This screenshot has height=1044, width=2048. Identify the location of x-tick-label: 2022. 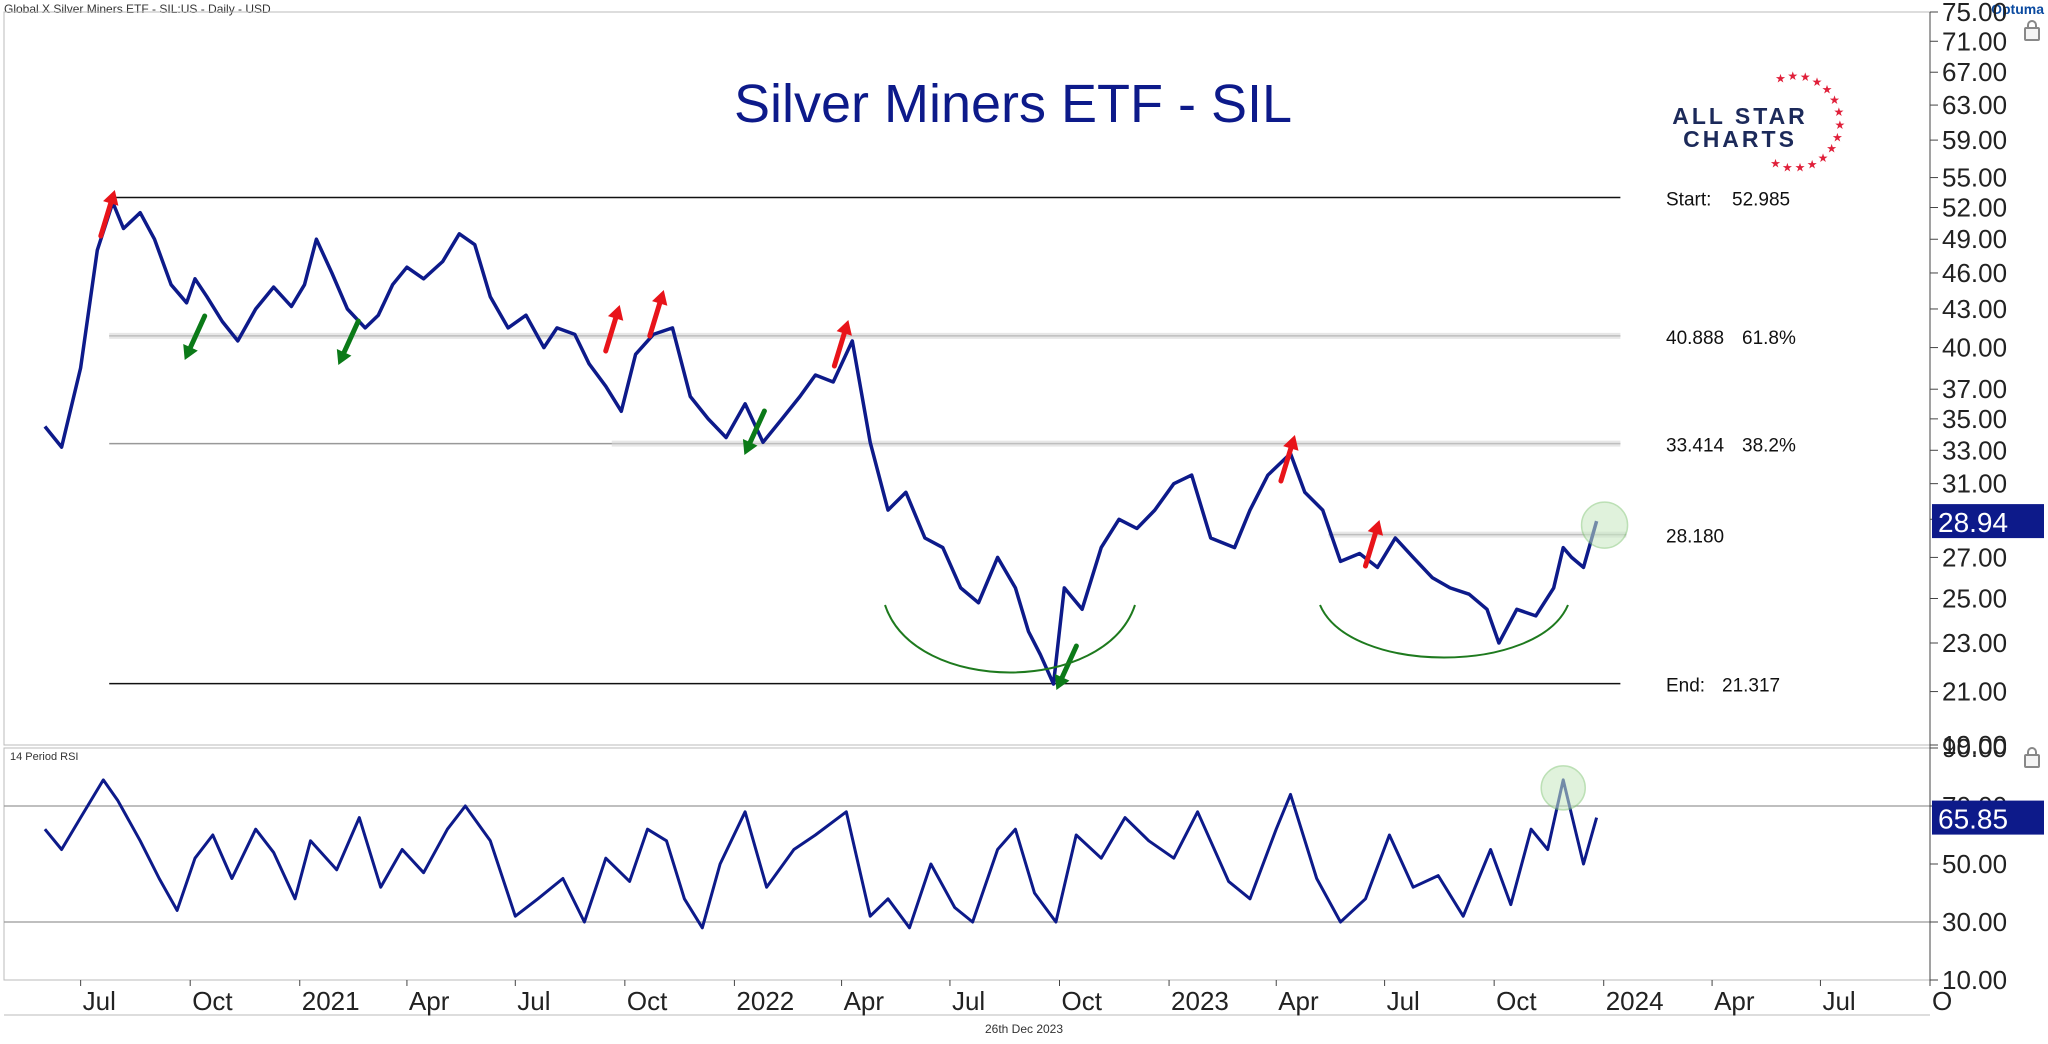
(765, 1001).